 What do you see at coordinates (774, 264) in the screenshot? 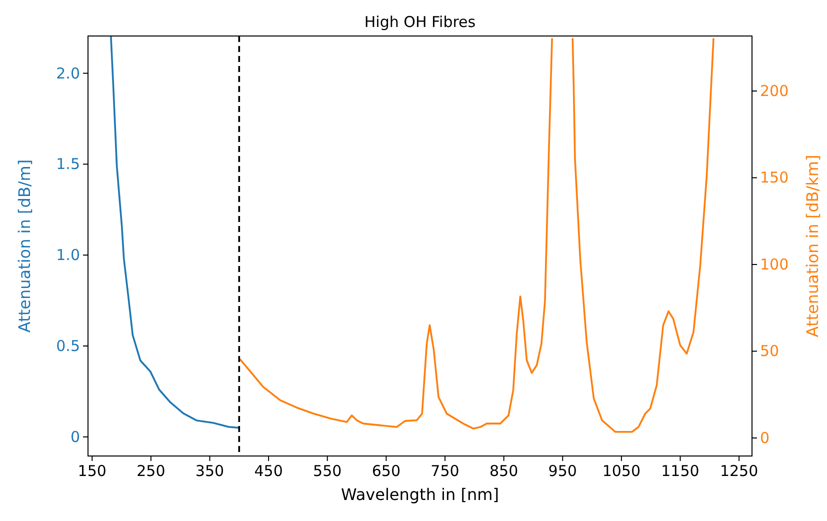
I see `y2-tick-label: 100` at bounding box center [774, 264].